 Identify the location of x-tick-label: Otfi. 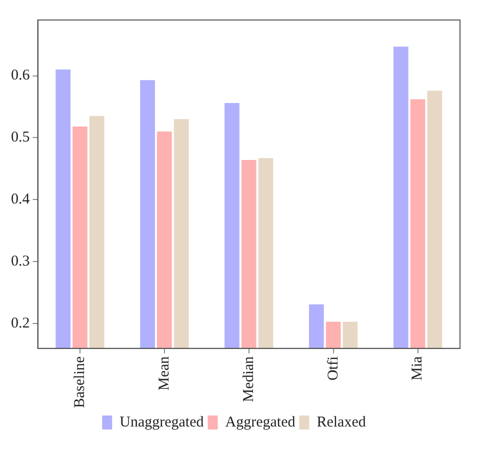
(333, 368).